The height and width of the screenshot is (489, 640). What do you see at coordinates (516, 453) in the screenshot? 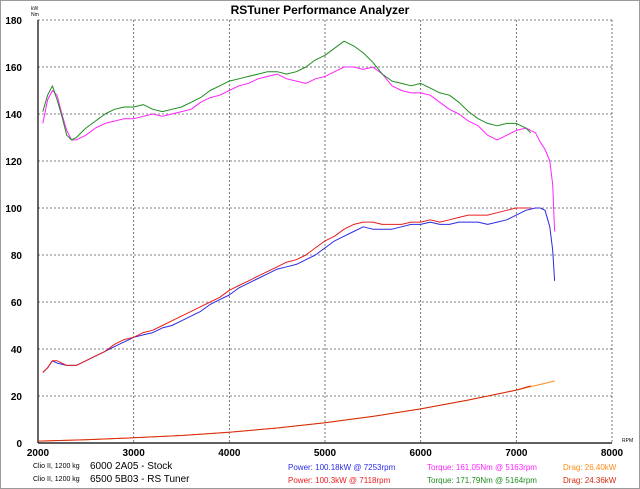
I see `x-tick-label: 7000` at bounding box center [516, 453].